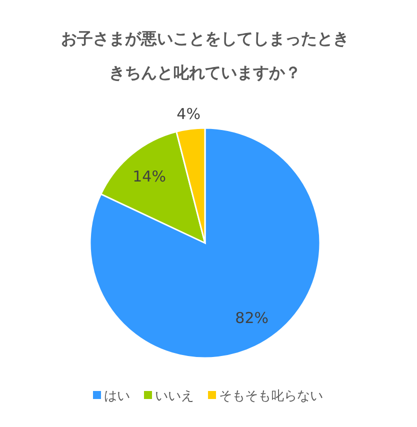 This screenshot has width=417, height=427. Describe the element at coordinates (188, 114) in the screenshot. I see `data-label: 4%` at that location.